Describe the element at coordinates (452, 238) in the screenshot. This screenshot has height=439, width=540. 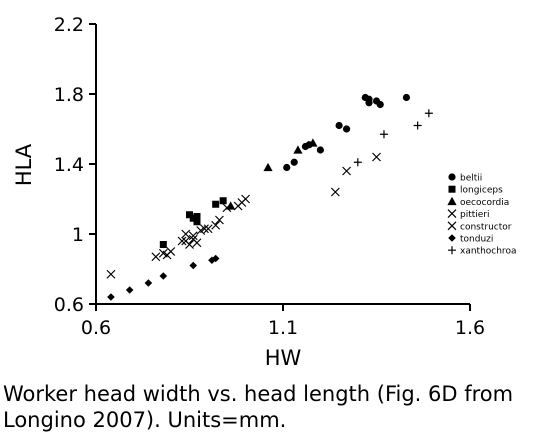
I see `legend-marker-tonduzi` at that location.